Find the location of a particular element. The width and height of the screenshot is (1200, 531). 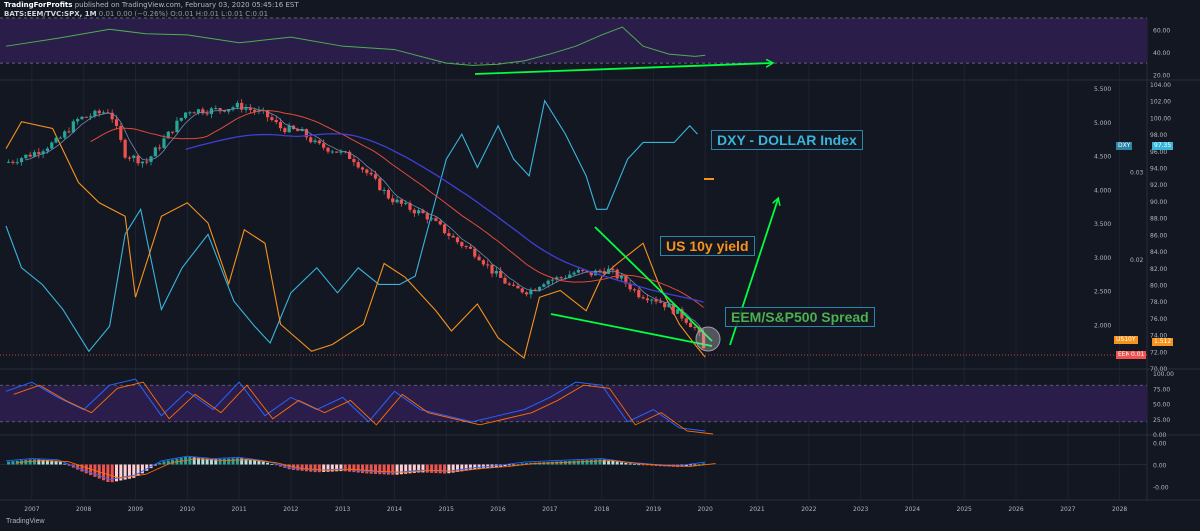

macd-tick-2: -0.00 is located at coordinates (1161, 488).